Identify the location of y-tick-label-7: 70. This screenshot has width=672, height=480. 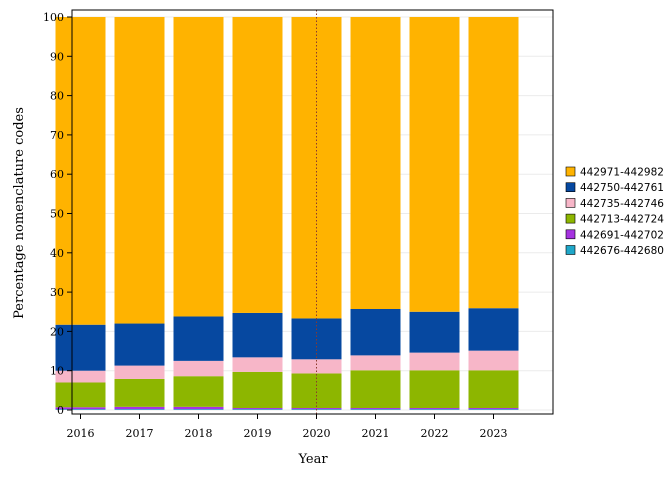
(57, 135).